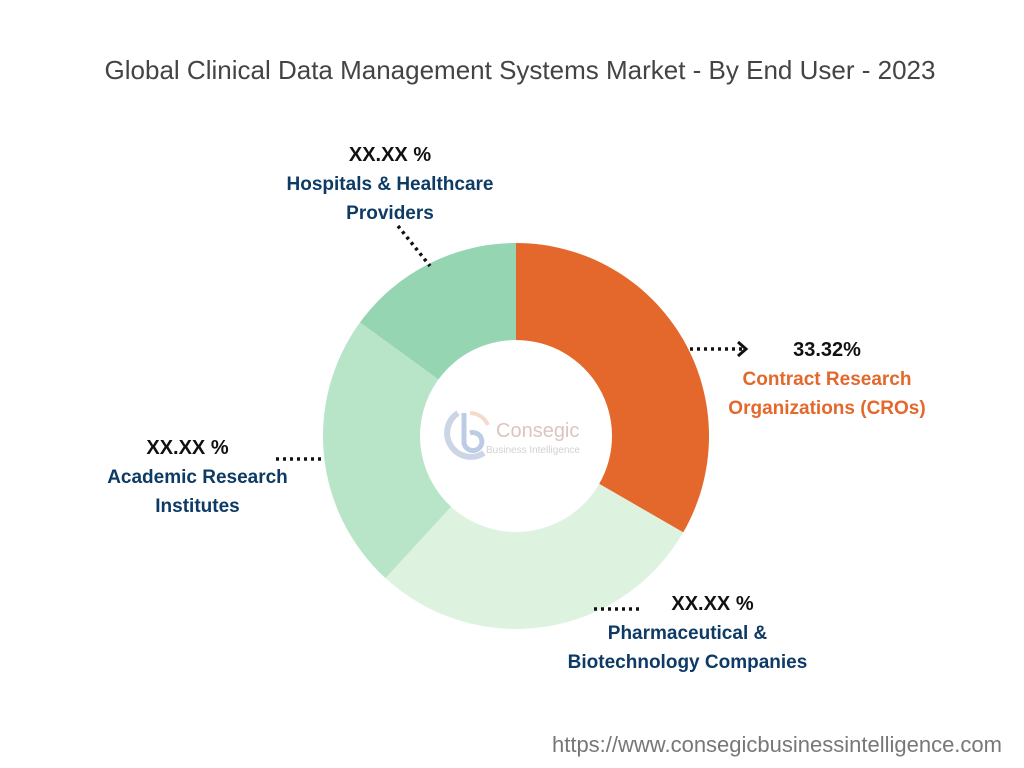 The height and width of the screenshot is (768, 1024). I want to click on name-cro-line2: Organizations (CROs), so click(827, 408).